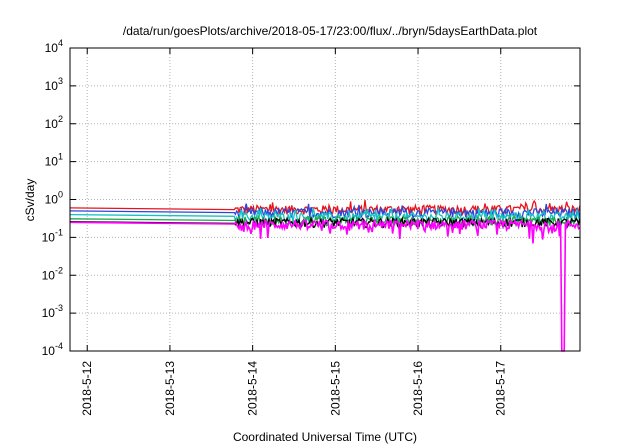  What do you see at coordinates (170, 388) in the screenshot?
I see `x-tick-label: 2018-5-13` at bounding box center [170, 388].